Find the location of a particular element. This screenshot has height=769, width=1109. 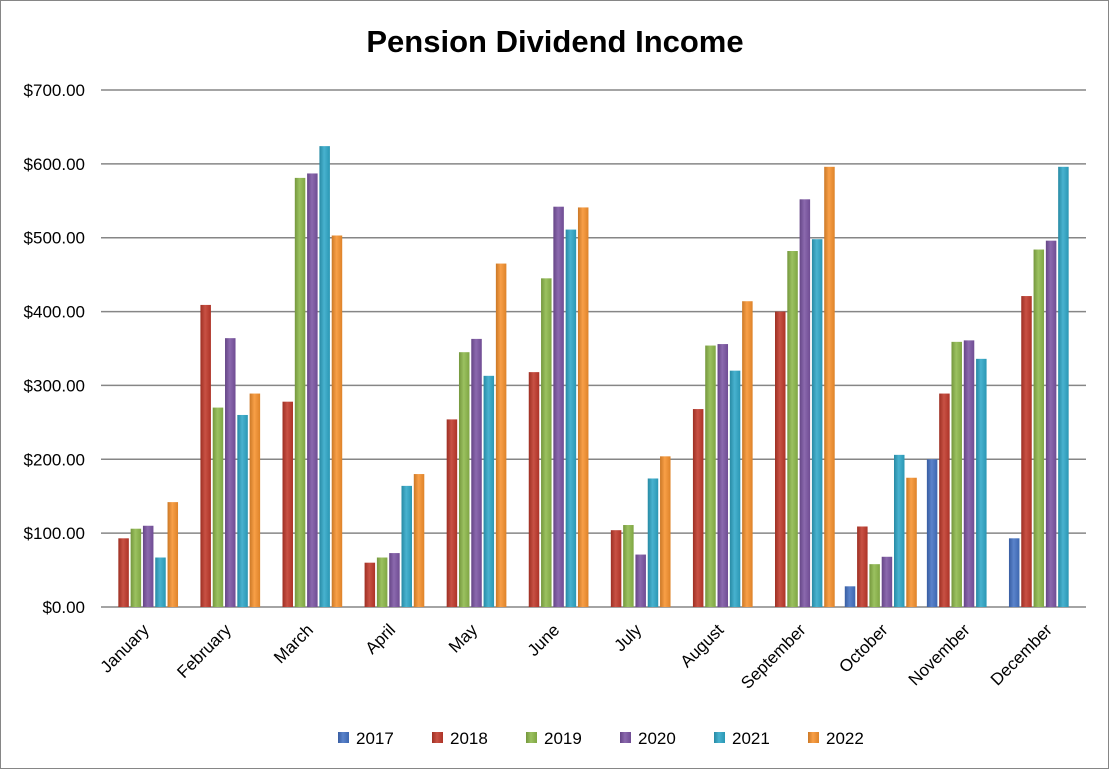

x-tick-label: April is located at coordinates (380, 638).